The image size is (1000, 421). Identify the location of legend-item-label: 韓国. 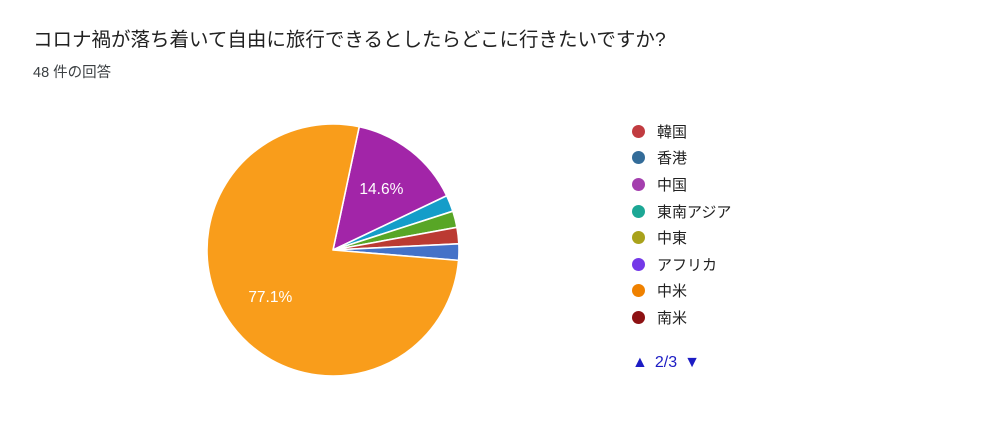
(672, 132).